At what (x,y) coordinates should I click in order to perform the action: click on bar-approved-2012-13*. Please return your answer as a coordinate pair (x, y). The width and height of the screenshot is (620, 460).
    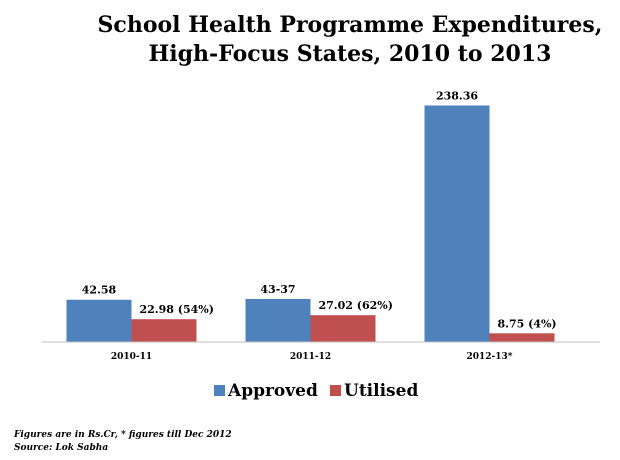
    Looking at the image, I should click on (457, 223).